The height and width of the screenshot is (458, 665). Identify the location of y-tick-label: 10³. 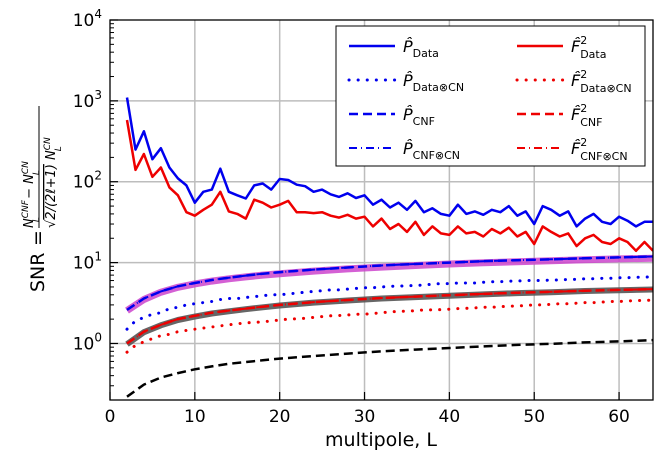
(87, 100).